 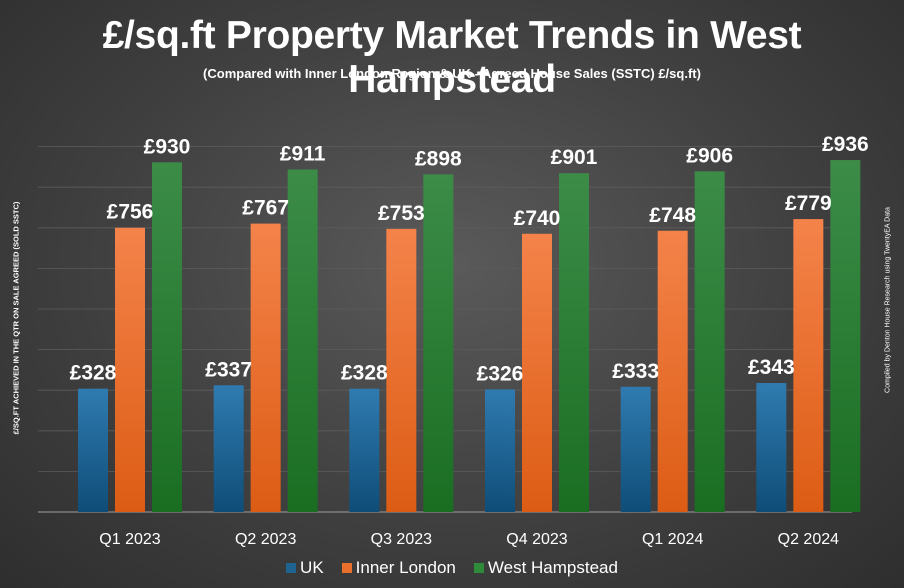 What do you see at coordinates (635, 449) in the screenshot?
I see `bar-uk-q1-2024` at bounding box center [635, 449].